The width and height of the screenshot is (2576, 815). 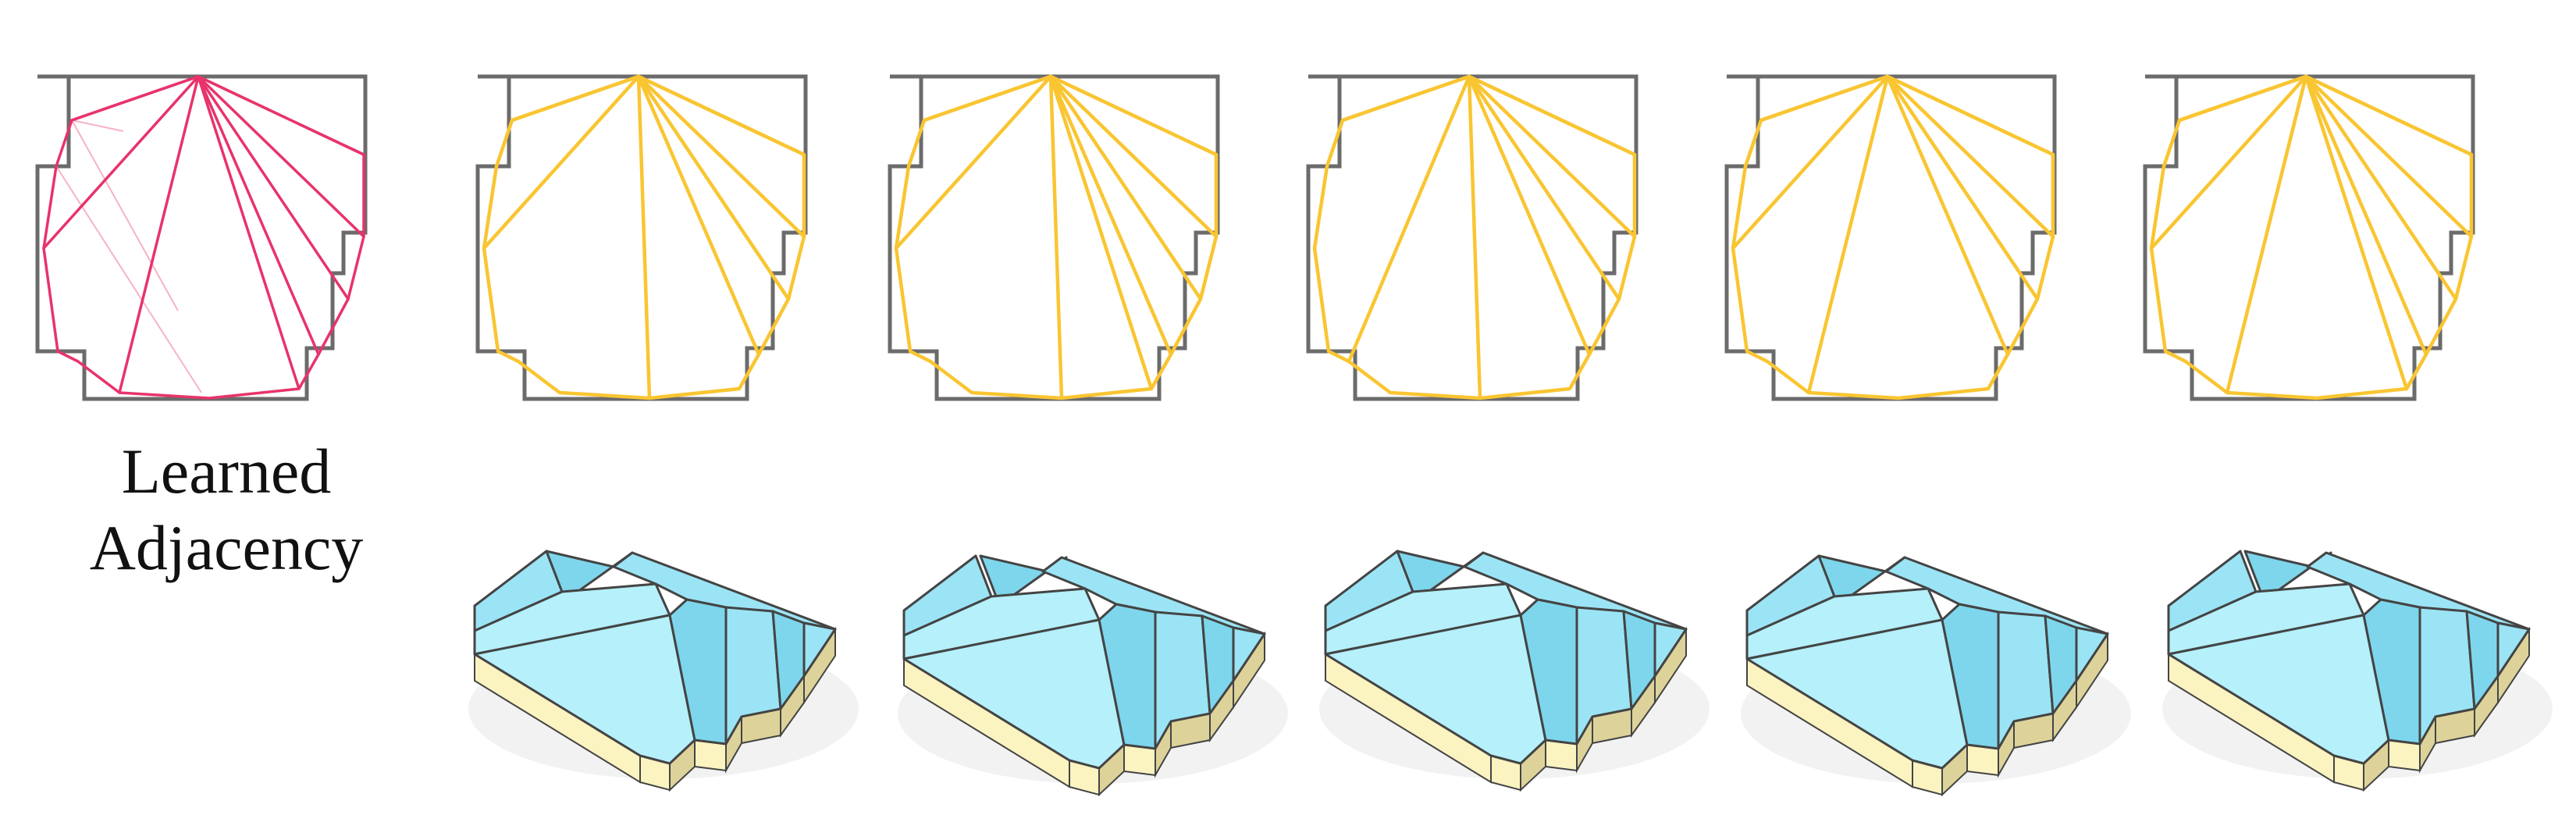 What do you see at coordinates (226, 471) in the screenshot?
I see `caption-line-1: Learned` at bounding box center [226, 471].